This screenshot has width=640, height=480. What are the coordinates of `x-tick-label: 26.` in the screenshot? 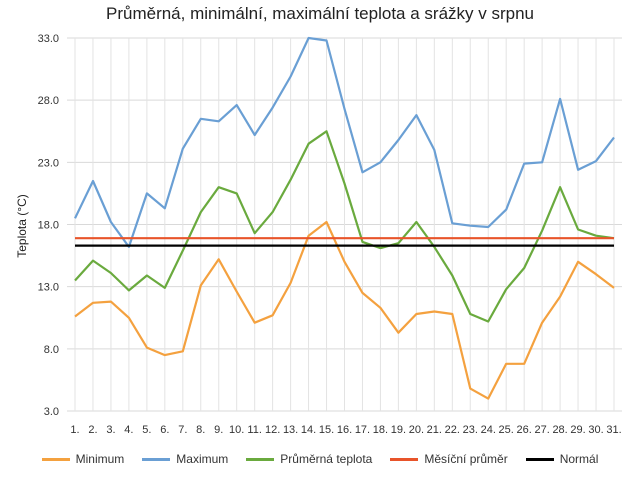 It's located at (524, 430).